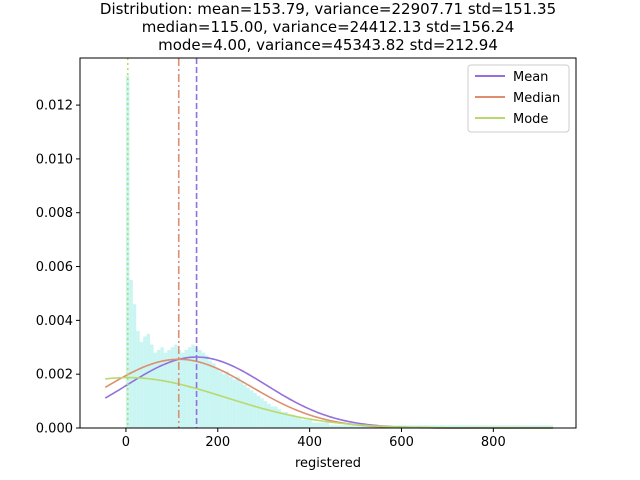 The image size is (640, 480). I want to click on legend: Mean Median Mode, so click(518, 98).